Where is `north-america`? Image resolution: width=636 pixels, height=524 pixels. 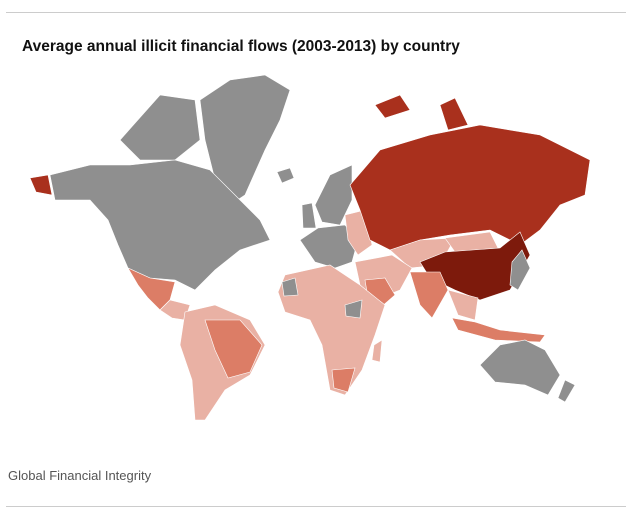
north-america is located at coordinates (160, 225).